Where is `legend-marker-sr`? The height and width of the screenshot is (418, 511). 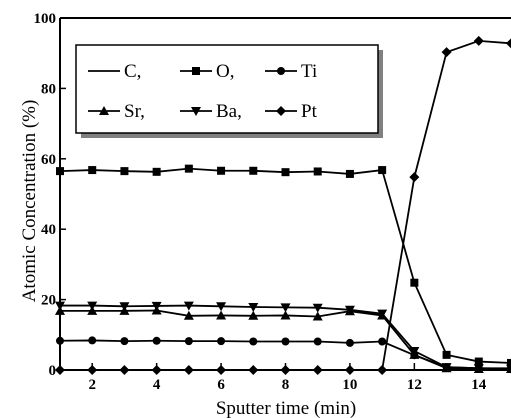
legend-marker-sr is located at coordinates (104, 110).